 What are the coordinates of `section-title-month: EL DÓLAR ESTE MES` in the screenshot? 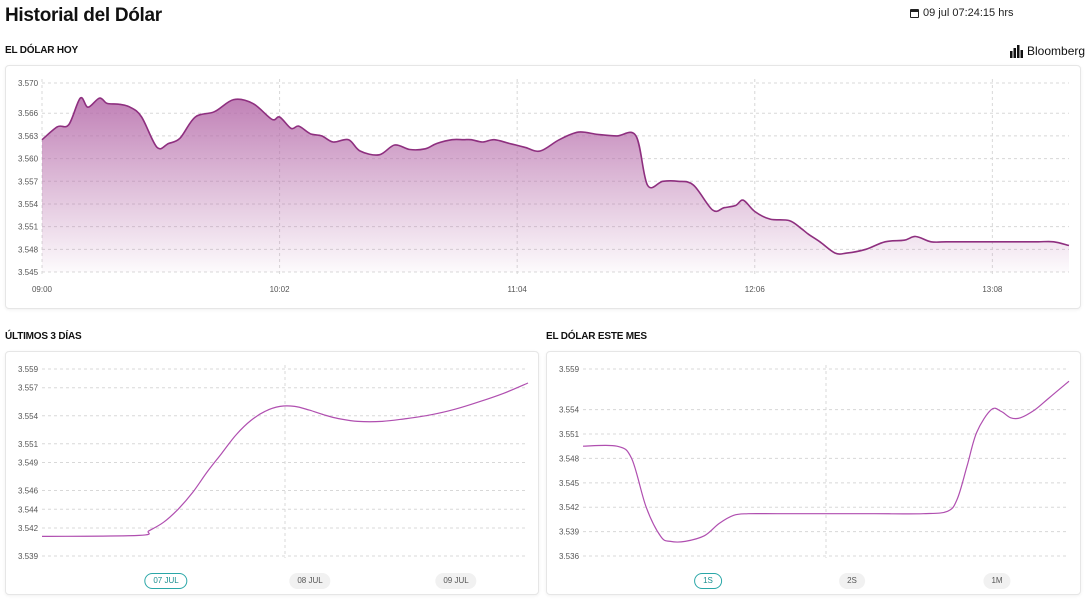 It's located at (596, 336).